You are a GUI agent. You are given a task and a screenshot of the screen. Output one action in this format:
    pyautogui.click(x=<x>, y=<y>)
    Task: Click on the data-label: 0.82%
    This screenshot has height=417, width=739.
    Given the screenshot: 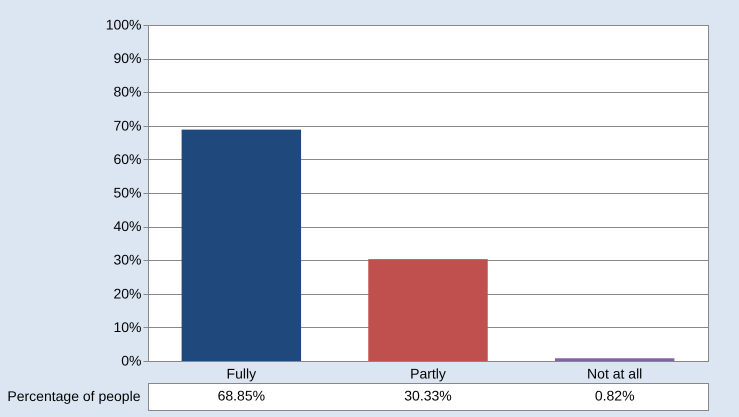 What is the action you would take?
    pyautogui.click(x=614, y=396)
    